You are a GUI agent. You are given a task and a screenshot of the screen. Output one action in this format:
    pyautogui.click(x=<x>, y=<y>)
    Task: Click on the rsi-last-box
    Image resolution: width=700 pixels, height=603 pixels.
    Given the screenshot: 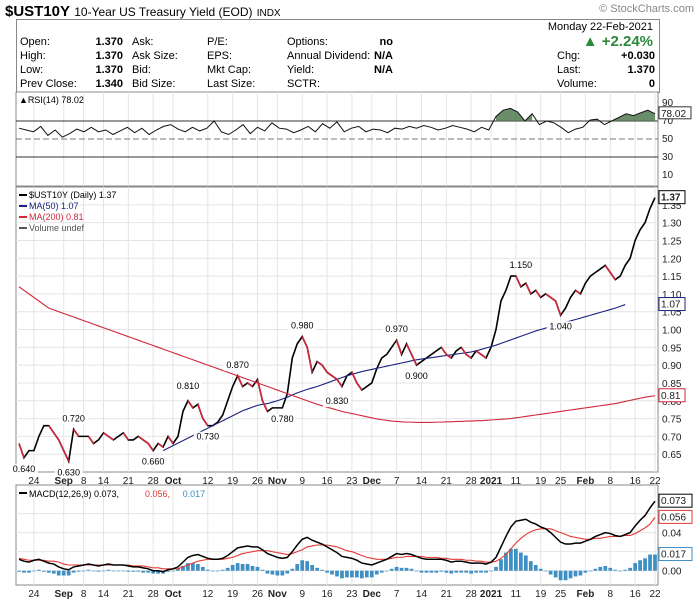 What is the action you would take?
    pyautogui.click(x=675, y=113)
    